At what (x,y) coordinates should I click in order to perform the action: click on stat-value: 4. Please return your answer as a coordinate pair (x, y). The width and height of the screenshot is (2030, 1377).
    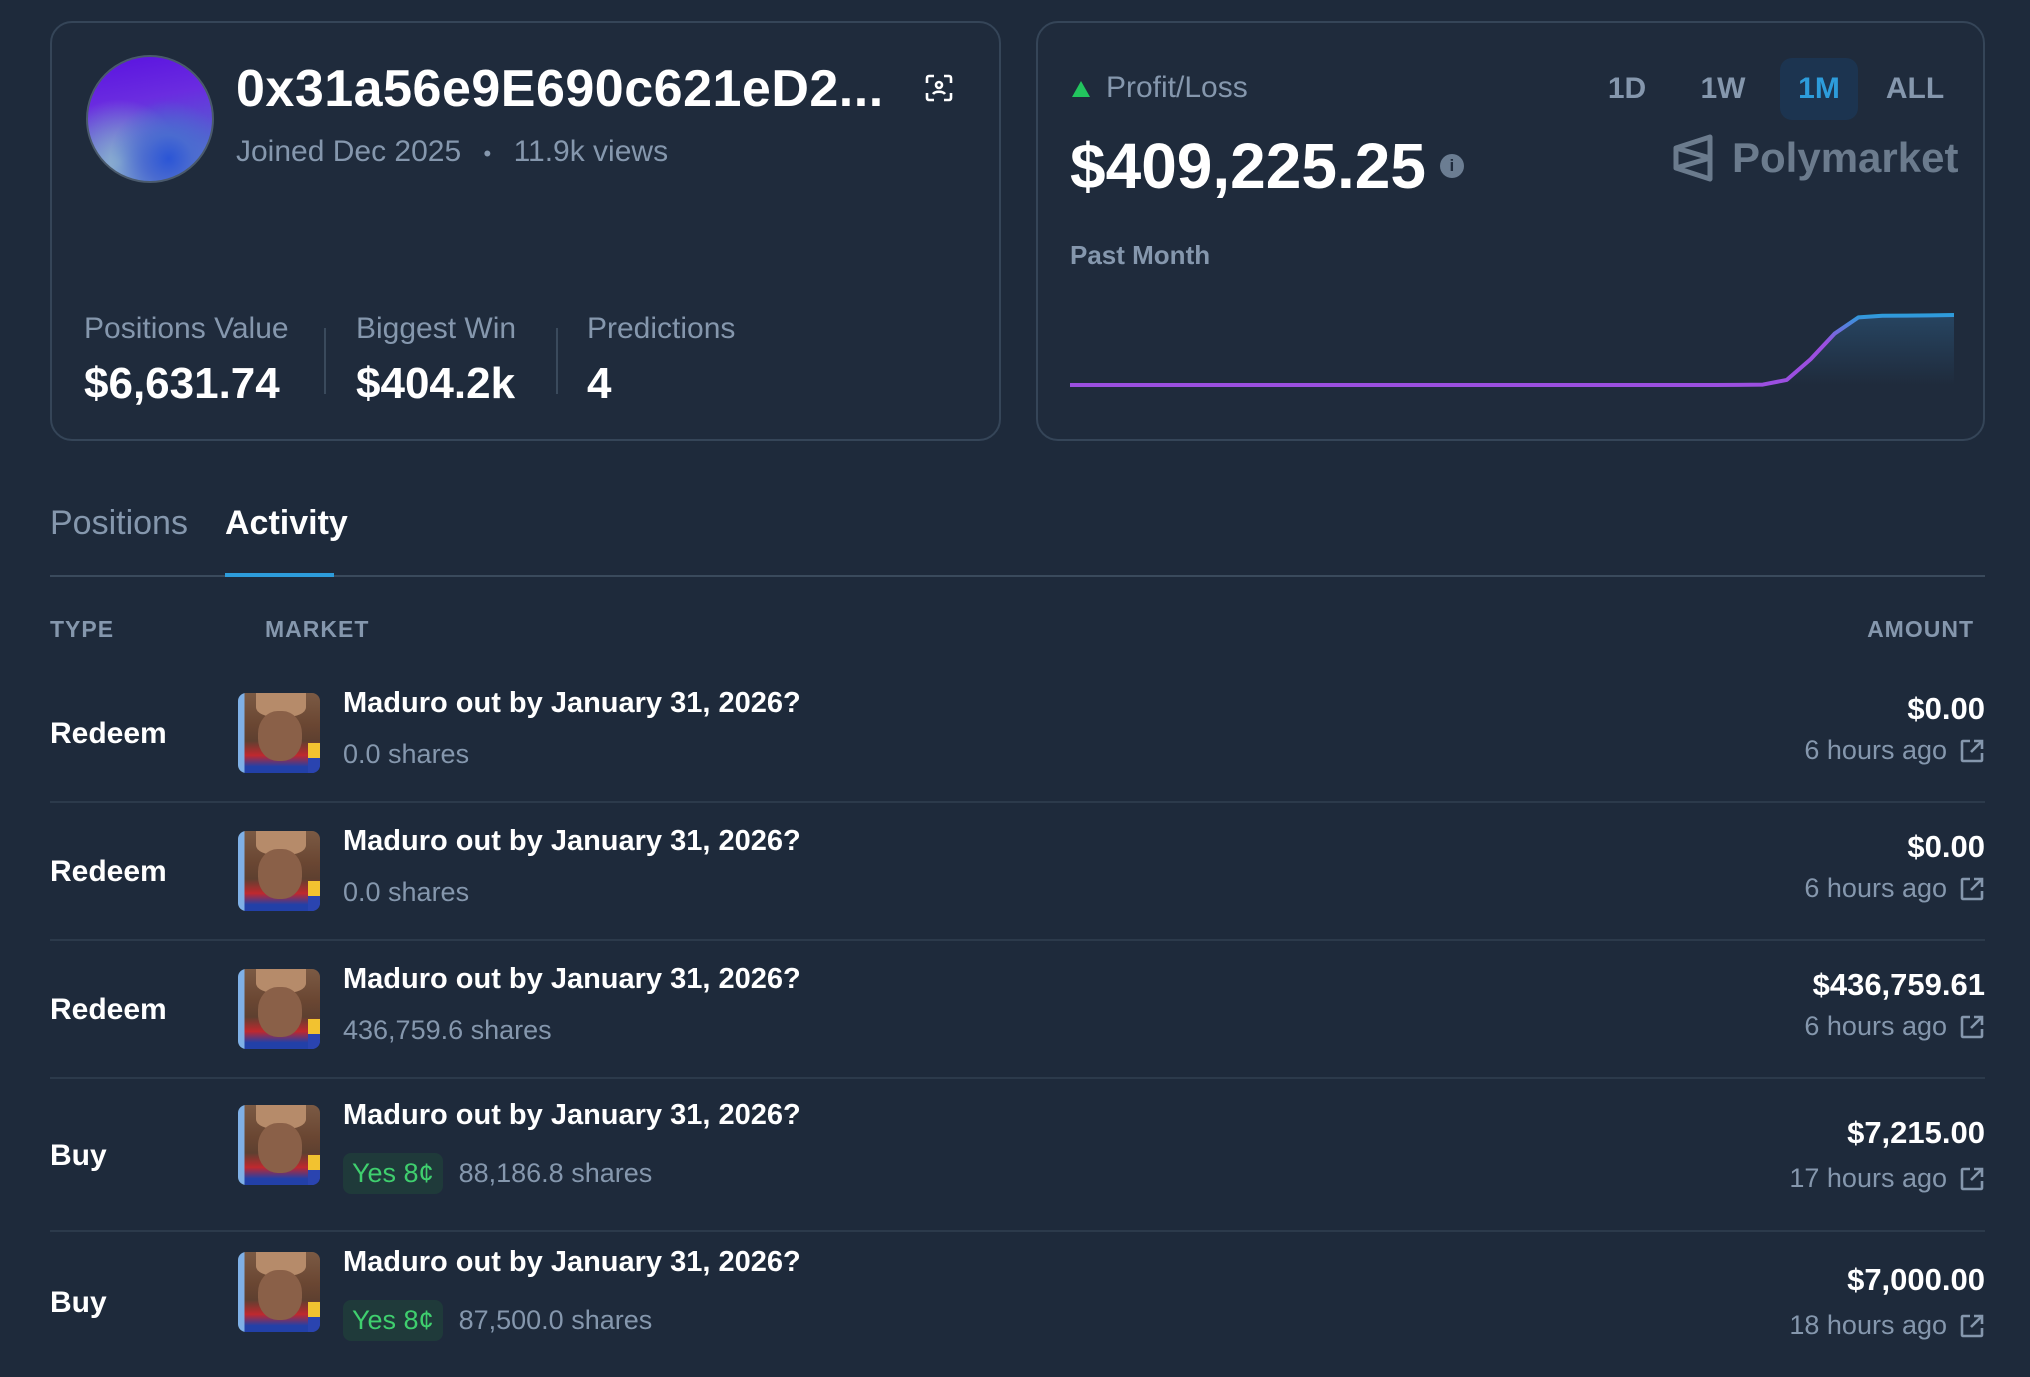
    Looking at the image, I should click on (599, 383).